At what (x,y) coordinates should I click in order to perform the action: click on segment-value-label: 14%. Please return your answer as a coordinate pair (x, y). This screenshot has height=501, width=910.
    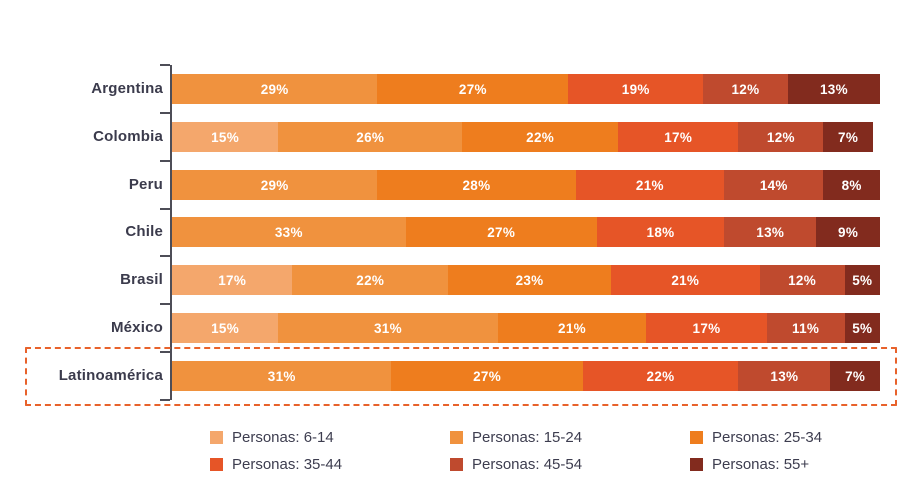
    Looking at the image, I should click on (773, 185).